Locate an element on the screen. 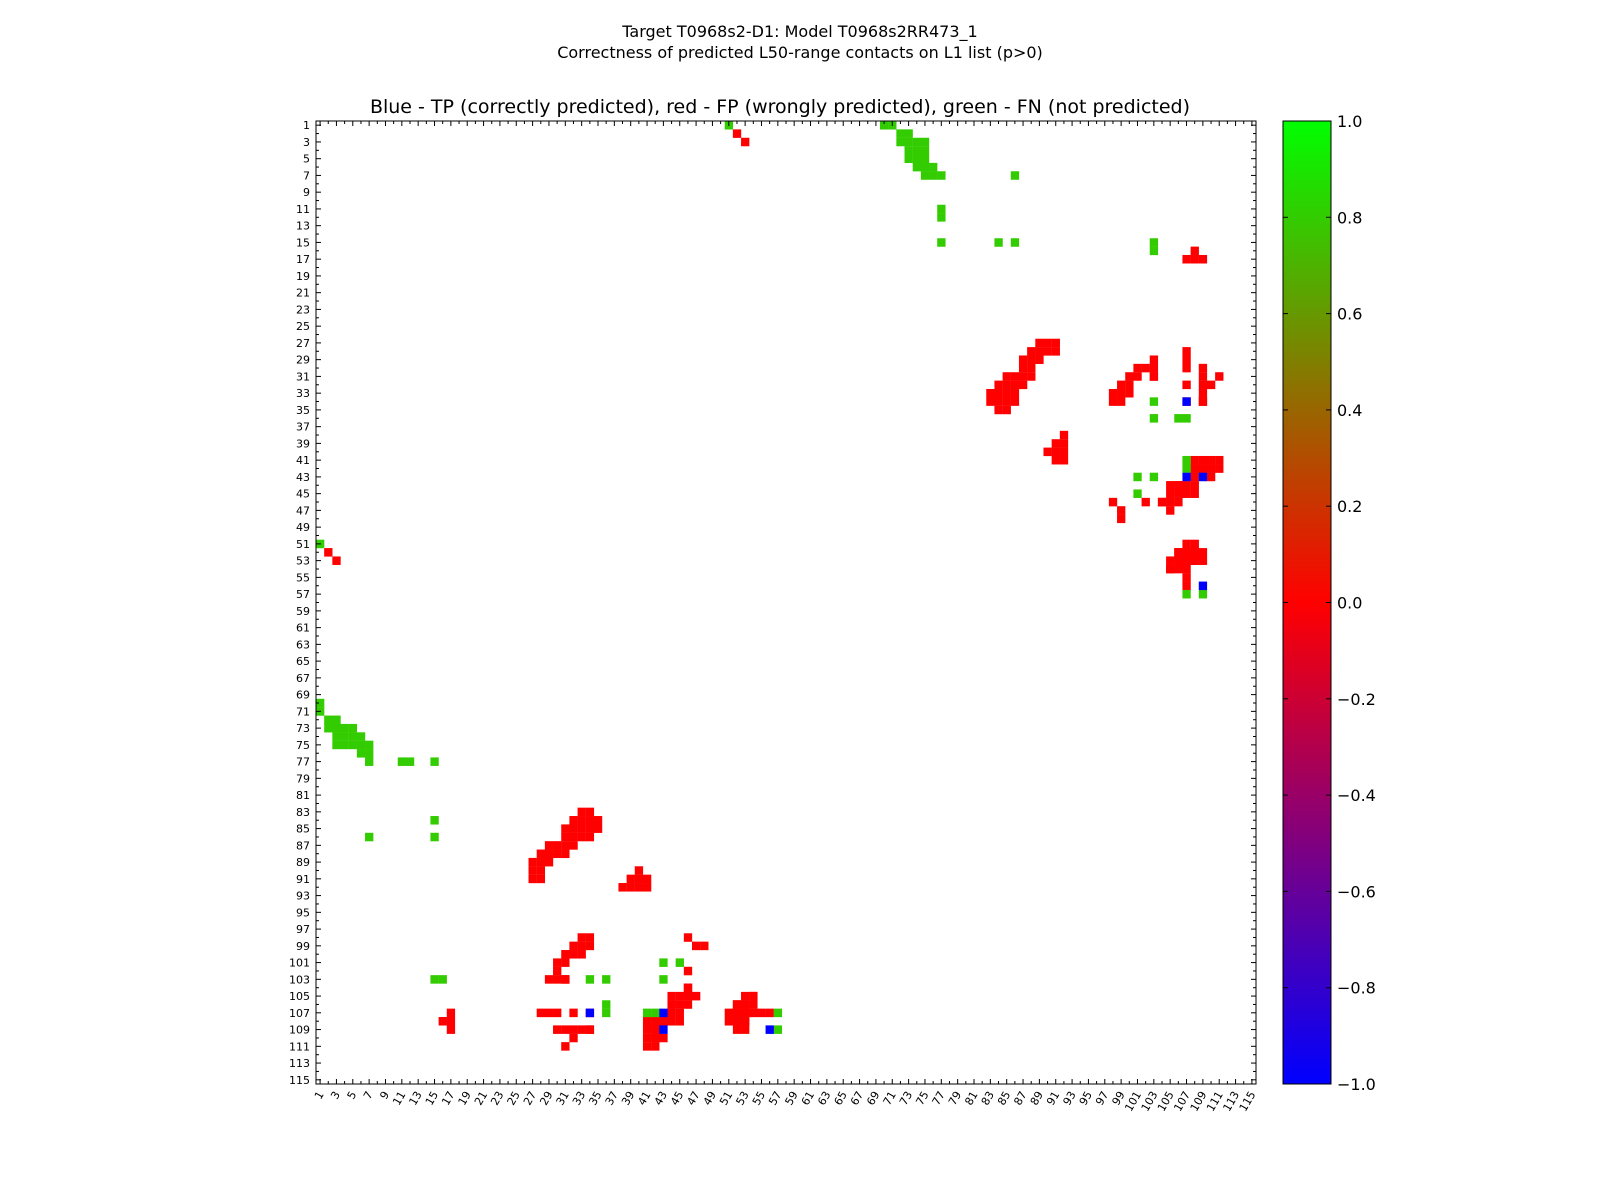 This screenshot has height=1200, width=1600. y-tick-label: 15 is located at coordinates (303, 242).